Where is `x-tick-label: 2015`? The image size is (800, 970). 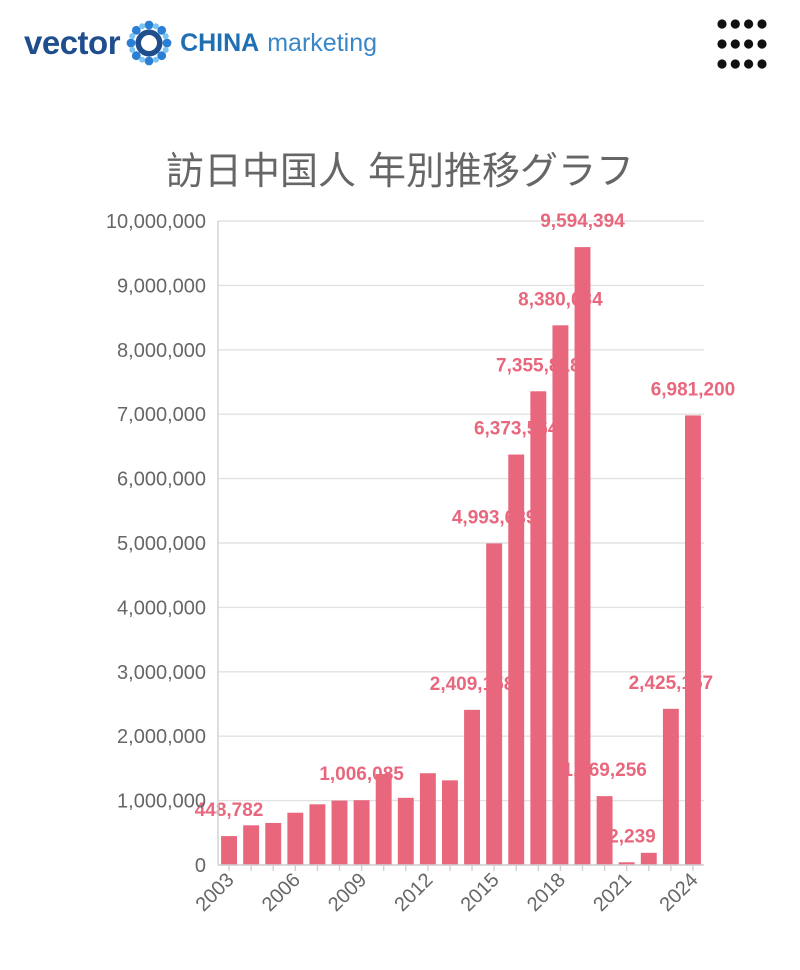
x-tick-label: 2015 is located at coordinates (480, 892).